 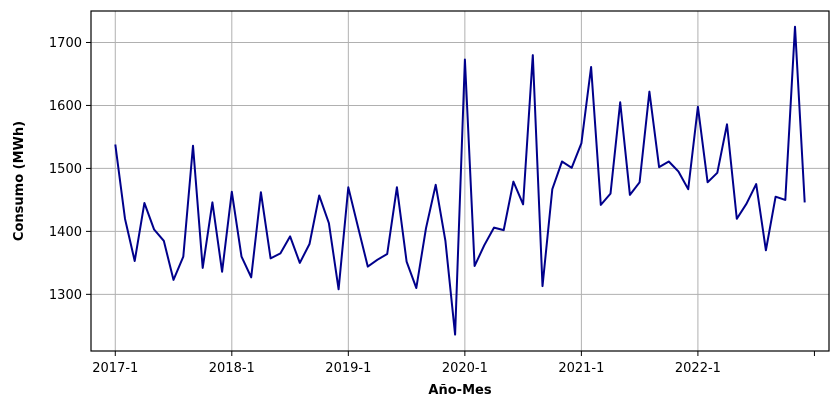 I want to click on y-tick-label: 1500, so click(x=65, y=169).